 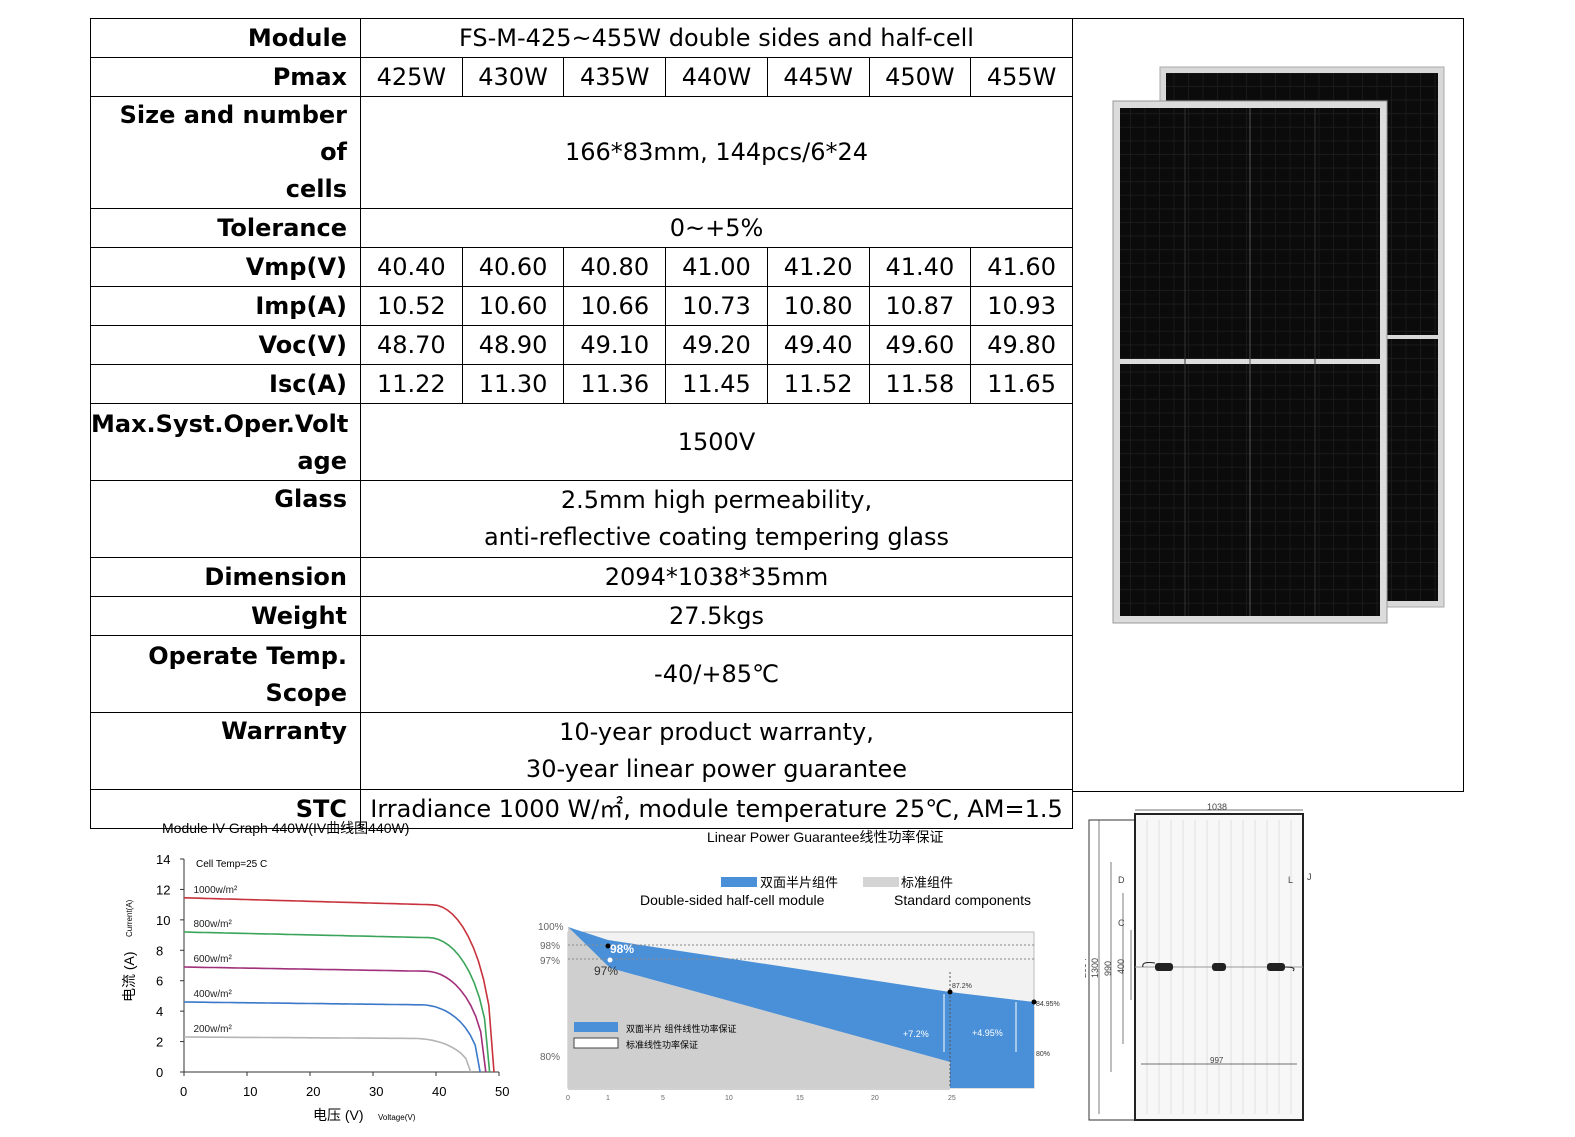 I want to click on spec-value: 11.45, so click(x=716, y=384).